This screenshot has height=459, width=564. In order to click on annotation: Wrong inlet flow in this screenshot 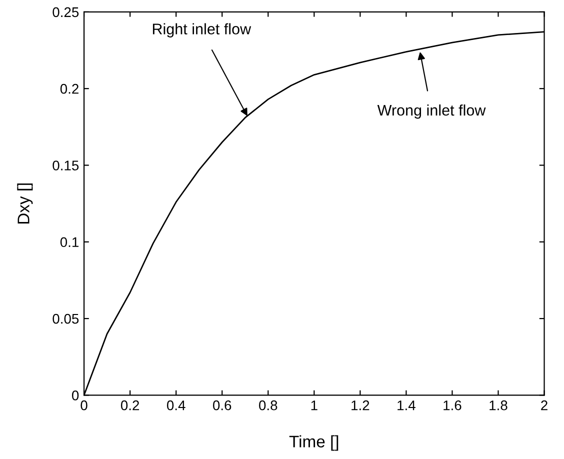, I will do `click(431, 111)`.